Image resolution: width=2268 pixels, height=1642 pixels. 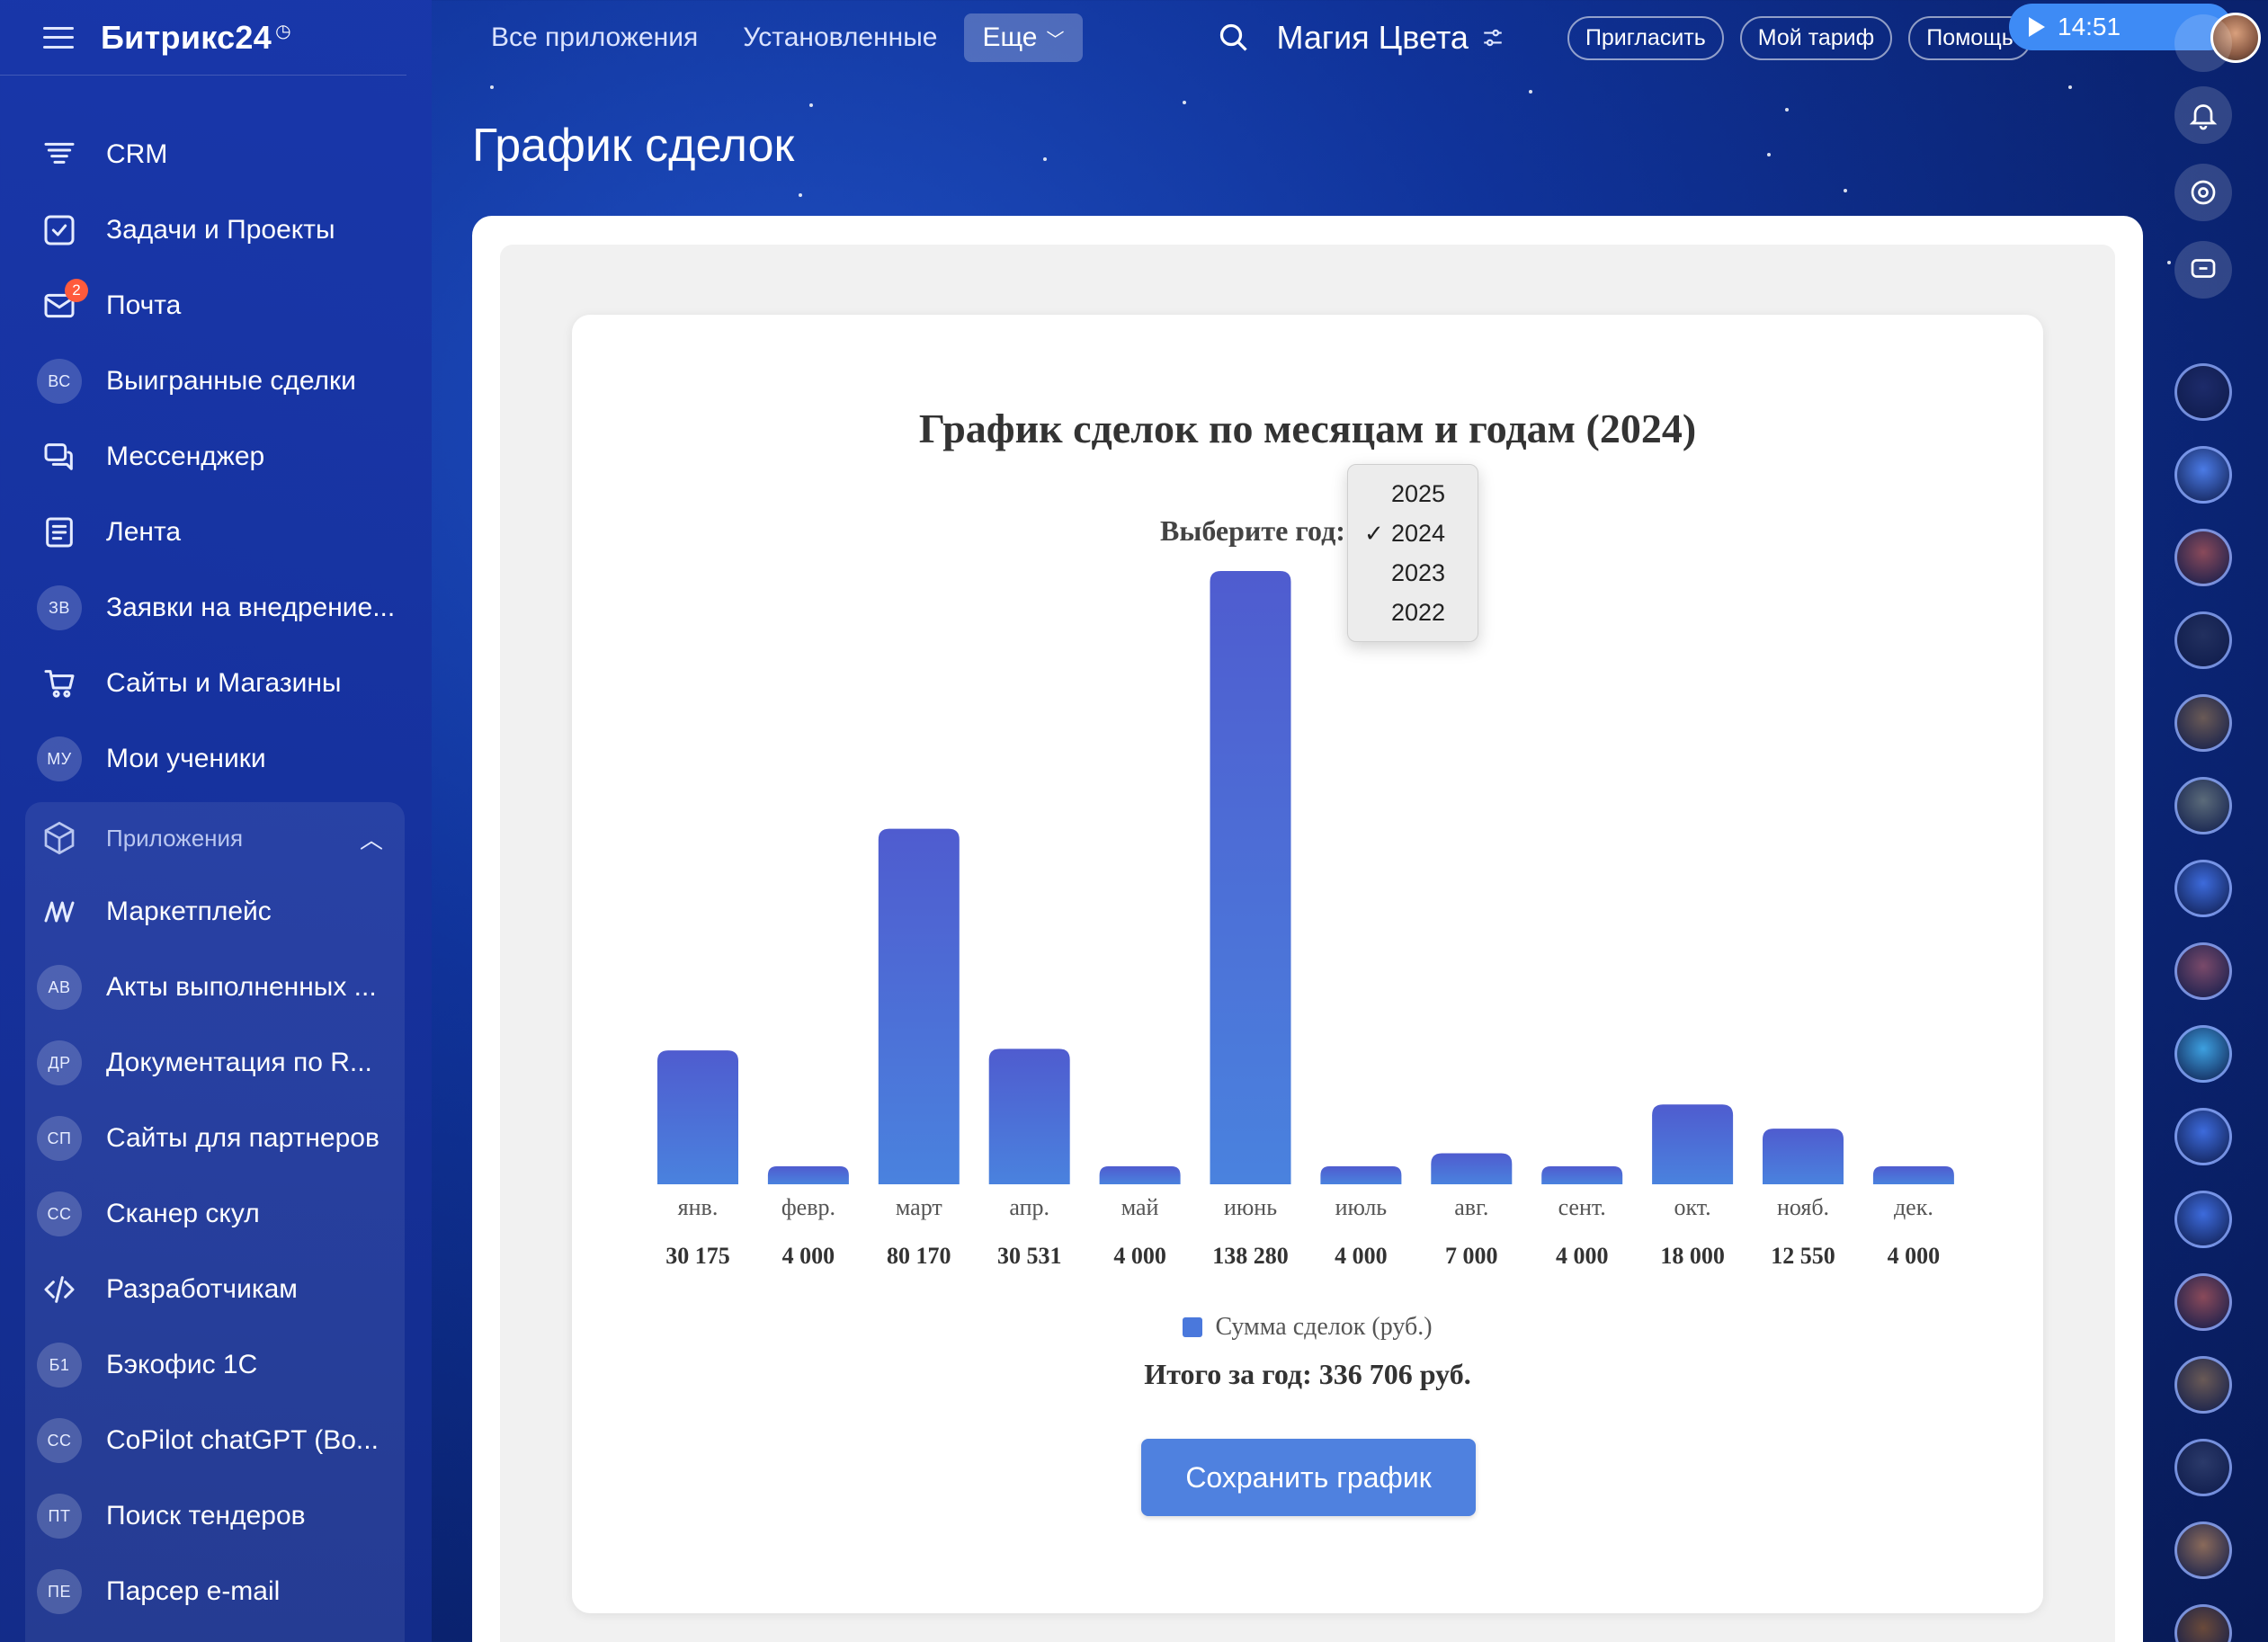 I want to click on bar-июнь, so click(x=1250, y=877).